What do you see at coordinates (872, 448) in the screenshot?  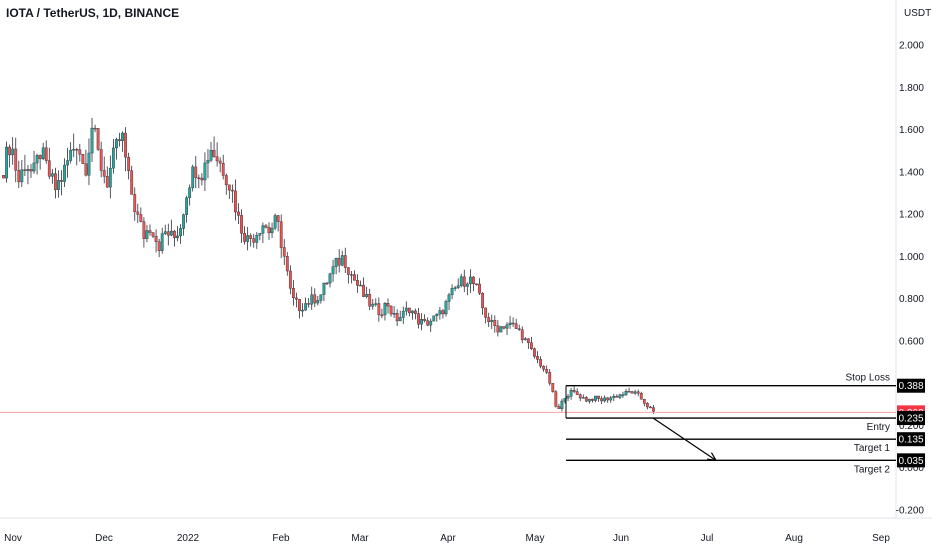 I see `level-name: Target 1` at bounding box center [872, 448].